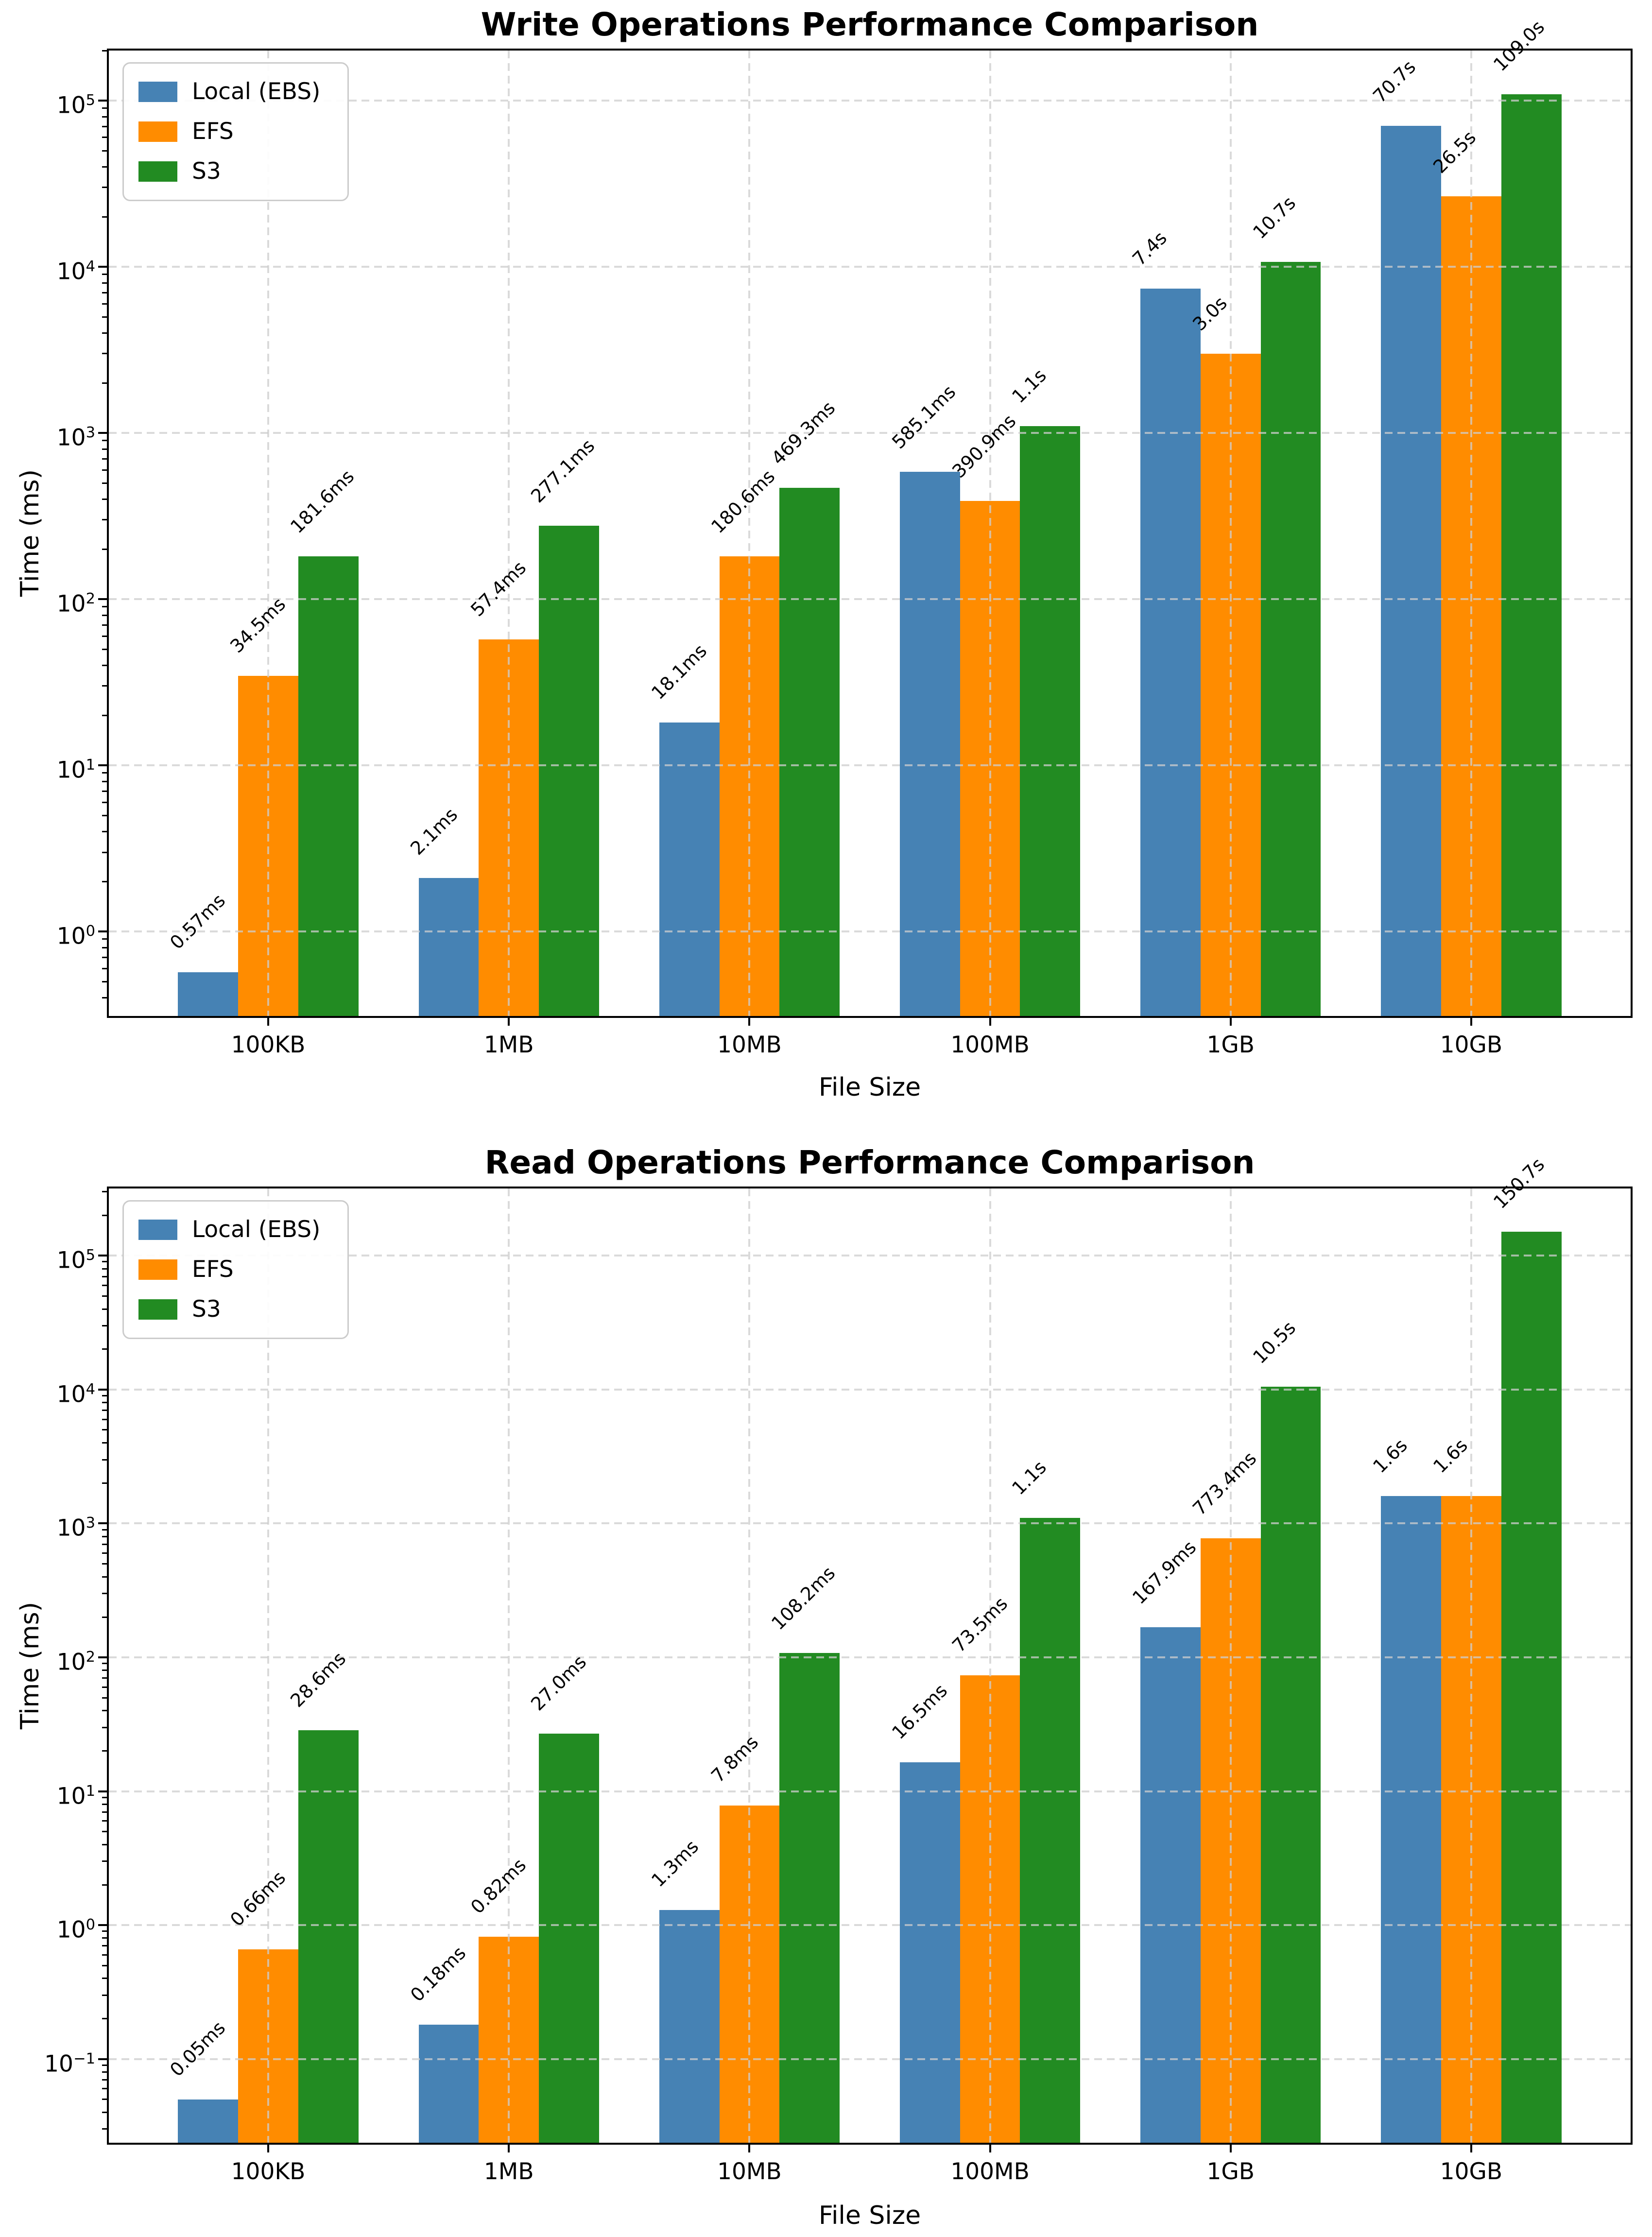 This screenshot has width=1652, height=2237. What do you see at coordinates (1149, 249) in the screenshot?
I see `bar-value-label: 7.4s` at bounding box center [1149, 249].